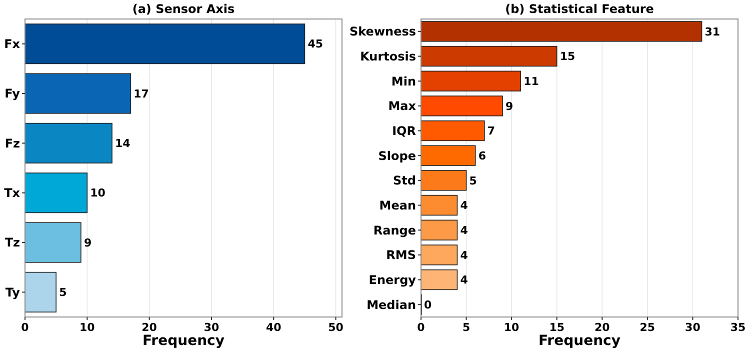 This screenshot has width=749, height=352. I want to click on y-tick-label: Min, so click(403, 81).